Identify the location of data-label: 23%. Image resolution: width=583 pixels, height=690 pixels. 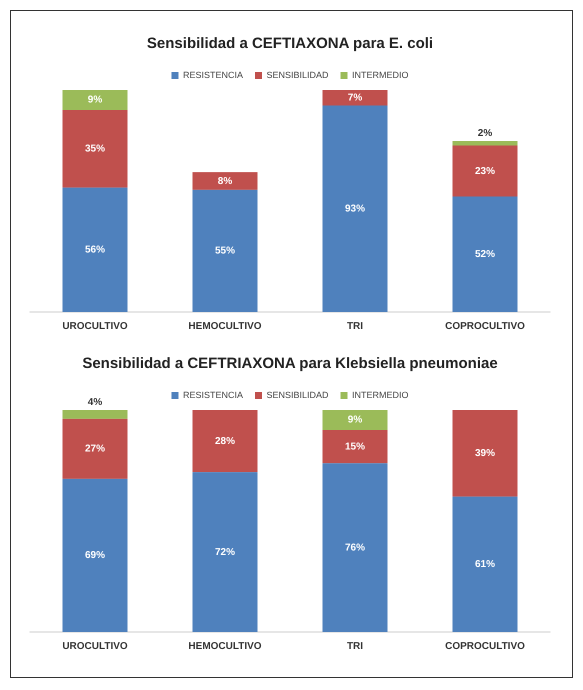
(485, 171).